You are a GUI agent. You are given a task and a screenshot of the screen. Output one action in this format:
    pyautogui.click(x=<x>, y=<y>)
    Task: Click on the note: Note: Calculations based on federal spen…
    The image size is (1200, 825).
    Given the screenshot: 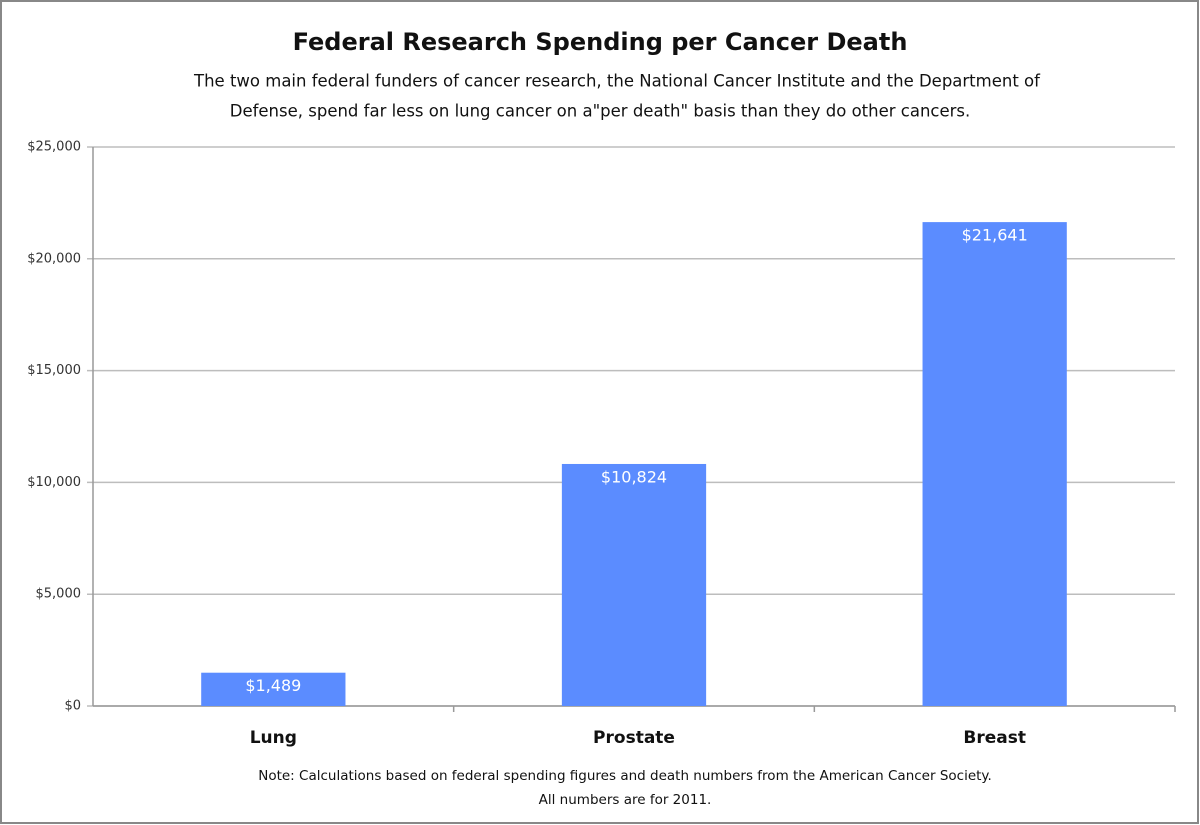 What is the action you would take?
    pyautogui.click(x=625, y=776)
    